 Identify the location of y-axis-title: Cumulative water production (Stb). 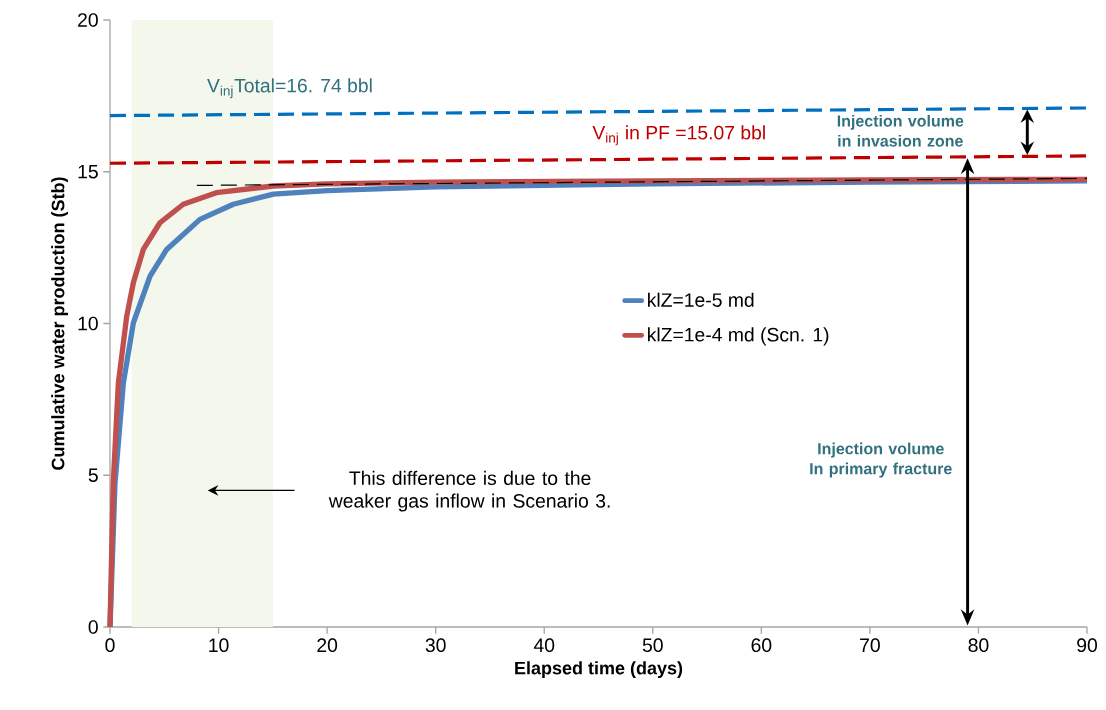
(59, 323).